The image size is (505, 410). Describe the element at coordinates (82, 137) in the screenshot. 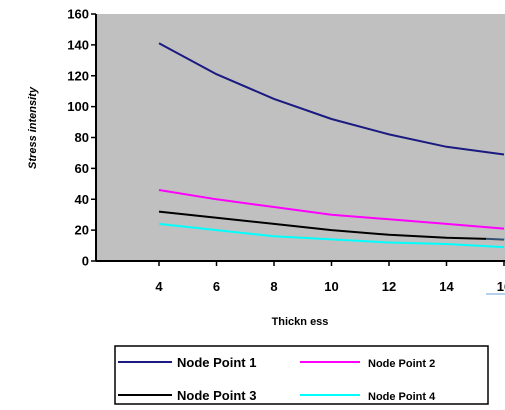

I see `y-tick-label: 80` at that location.